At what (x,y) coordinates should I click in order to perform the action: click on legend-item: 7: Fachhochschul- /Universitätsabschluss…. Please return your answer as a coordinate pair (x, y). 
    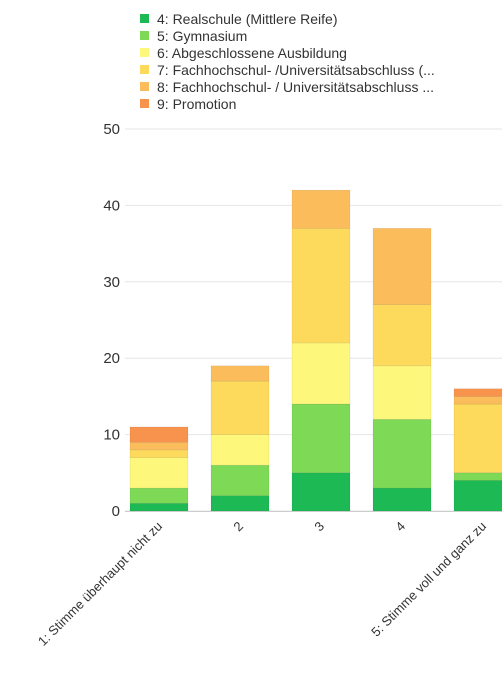
    Looking at the image, I should click on (287, 69).